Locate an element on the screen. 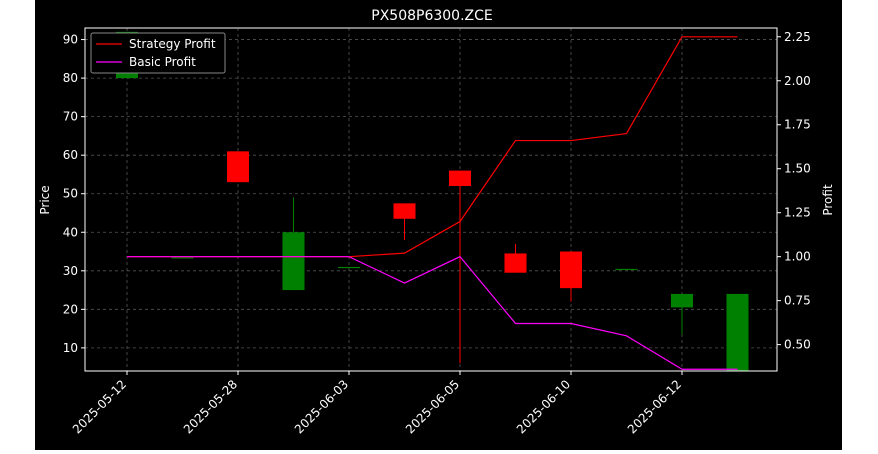 The image size is (878, 454). x-tick-label: 2025-06-03 is located at coordinates (321, 406).